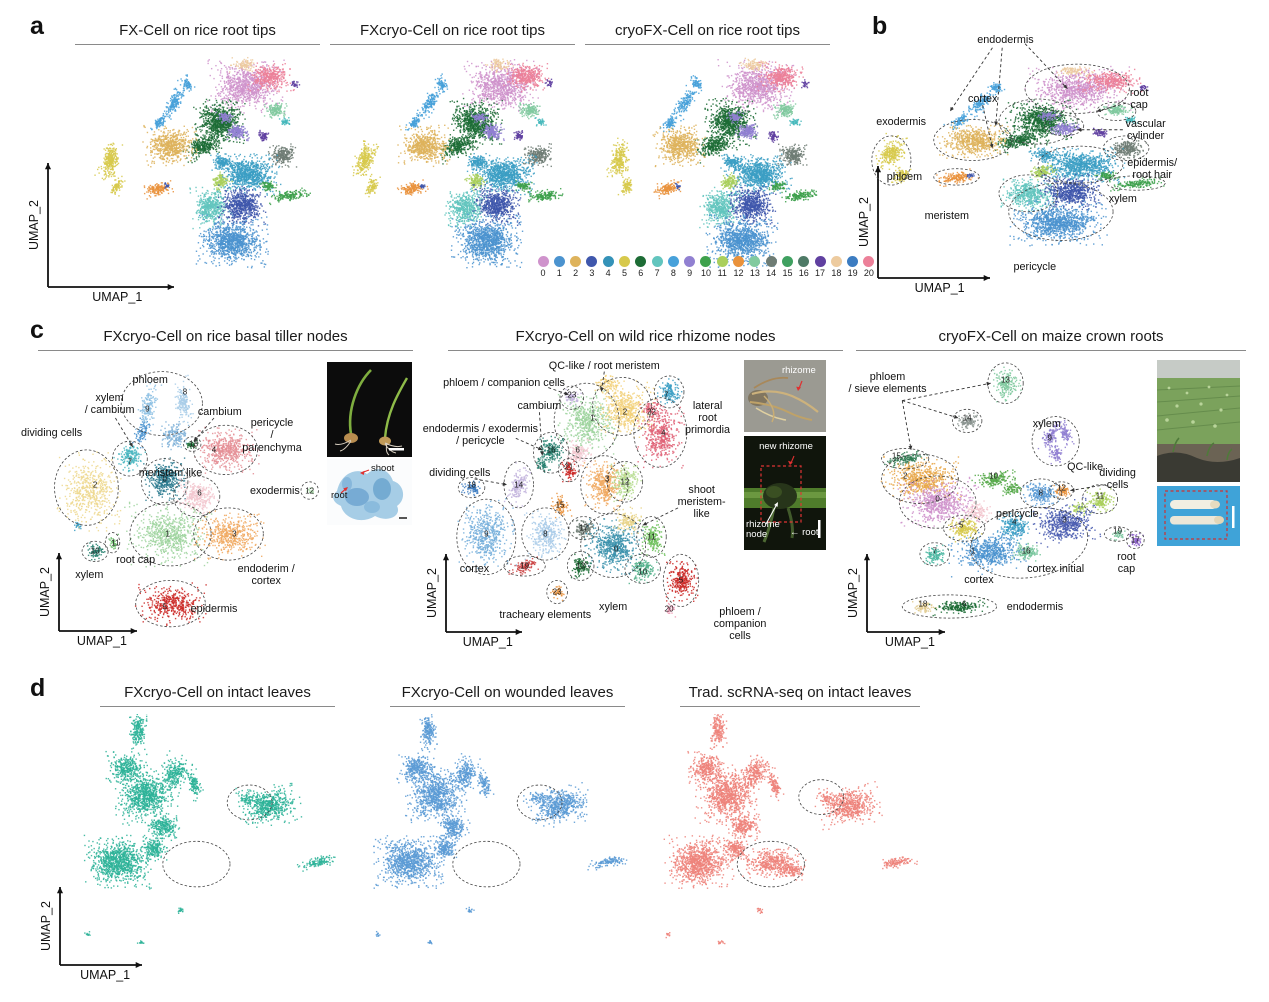 This screenshot has width=1269, height=1002. Describe the element at coordinates (651, 412) in the screenshot. I see `cluster-number: 22` at that location.